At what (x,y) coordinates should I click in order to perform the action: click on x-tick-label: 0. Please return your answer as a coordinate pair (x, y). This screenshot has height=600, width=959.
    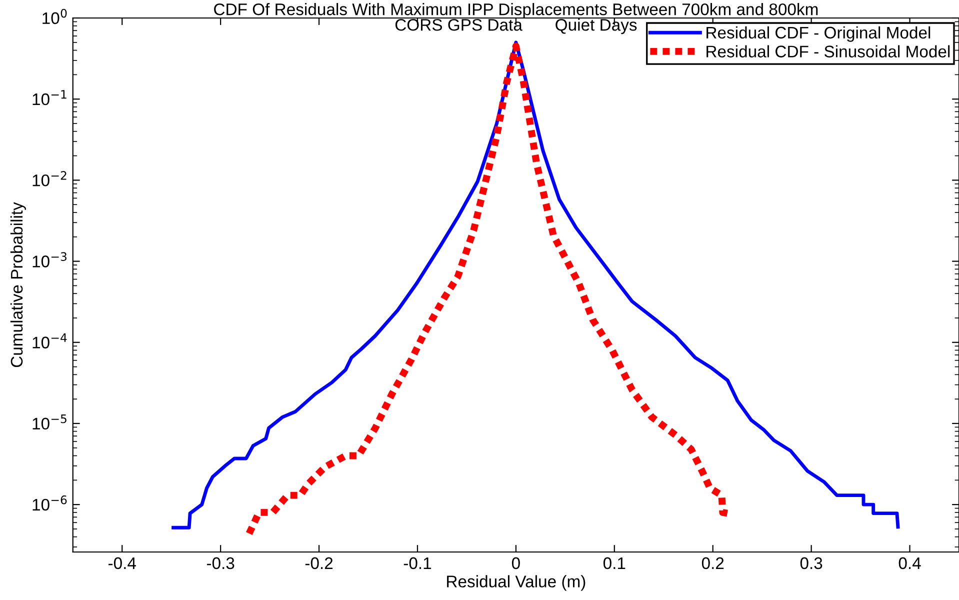
    Looking at the image, I should click on (516, 563).